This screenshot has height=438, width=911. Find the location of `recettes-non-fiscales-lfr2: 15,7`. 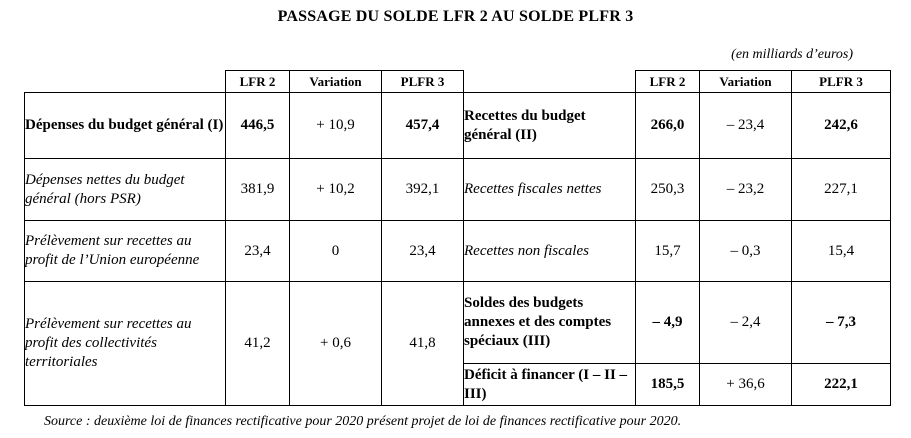

recettes-non-fiscales-lfr2: 15,7 is located at coordinates (667, 251).